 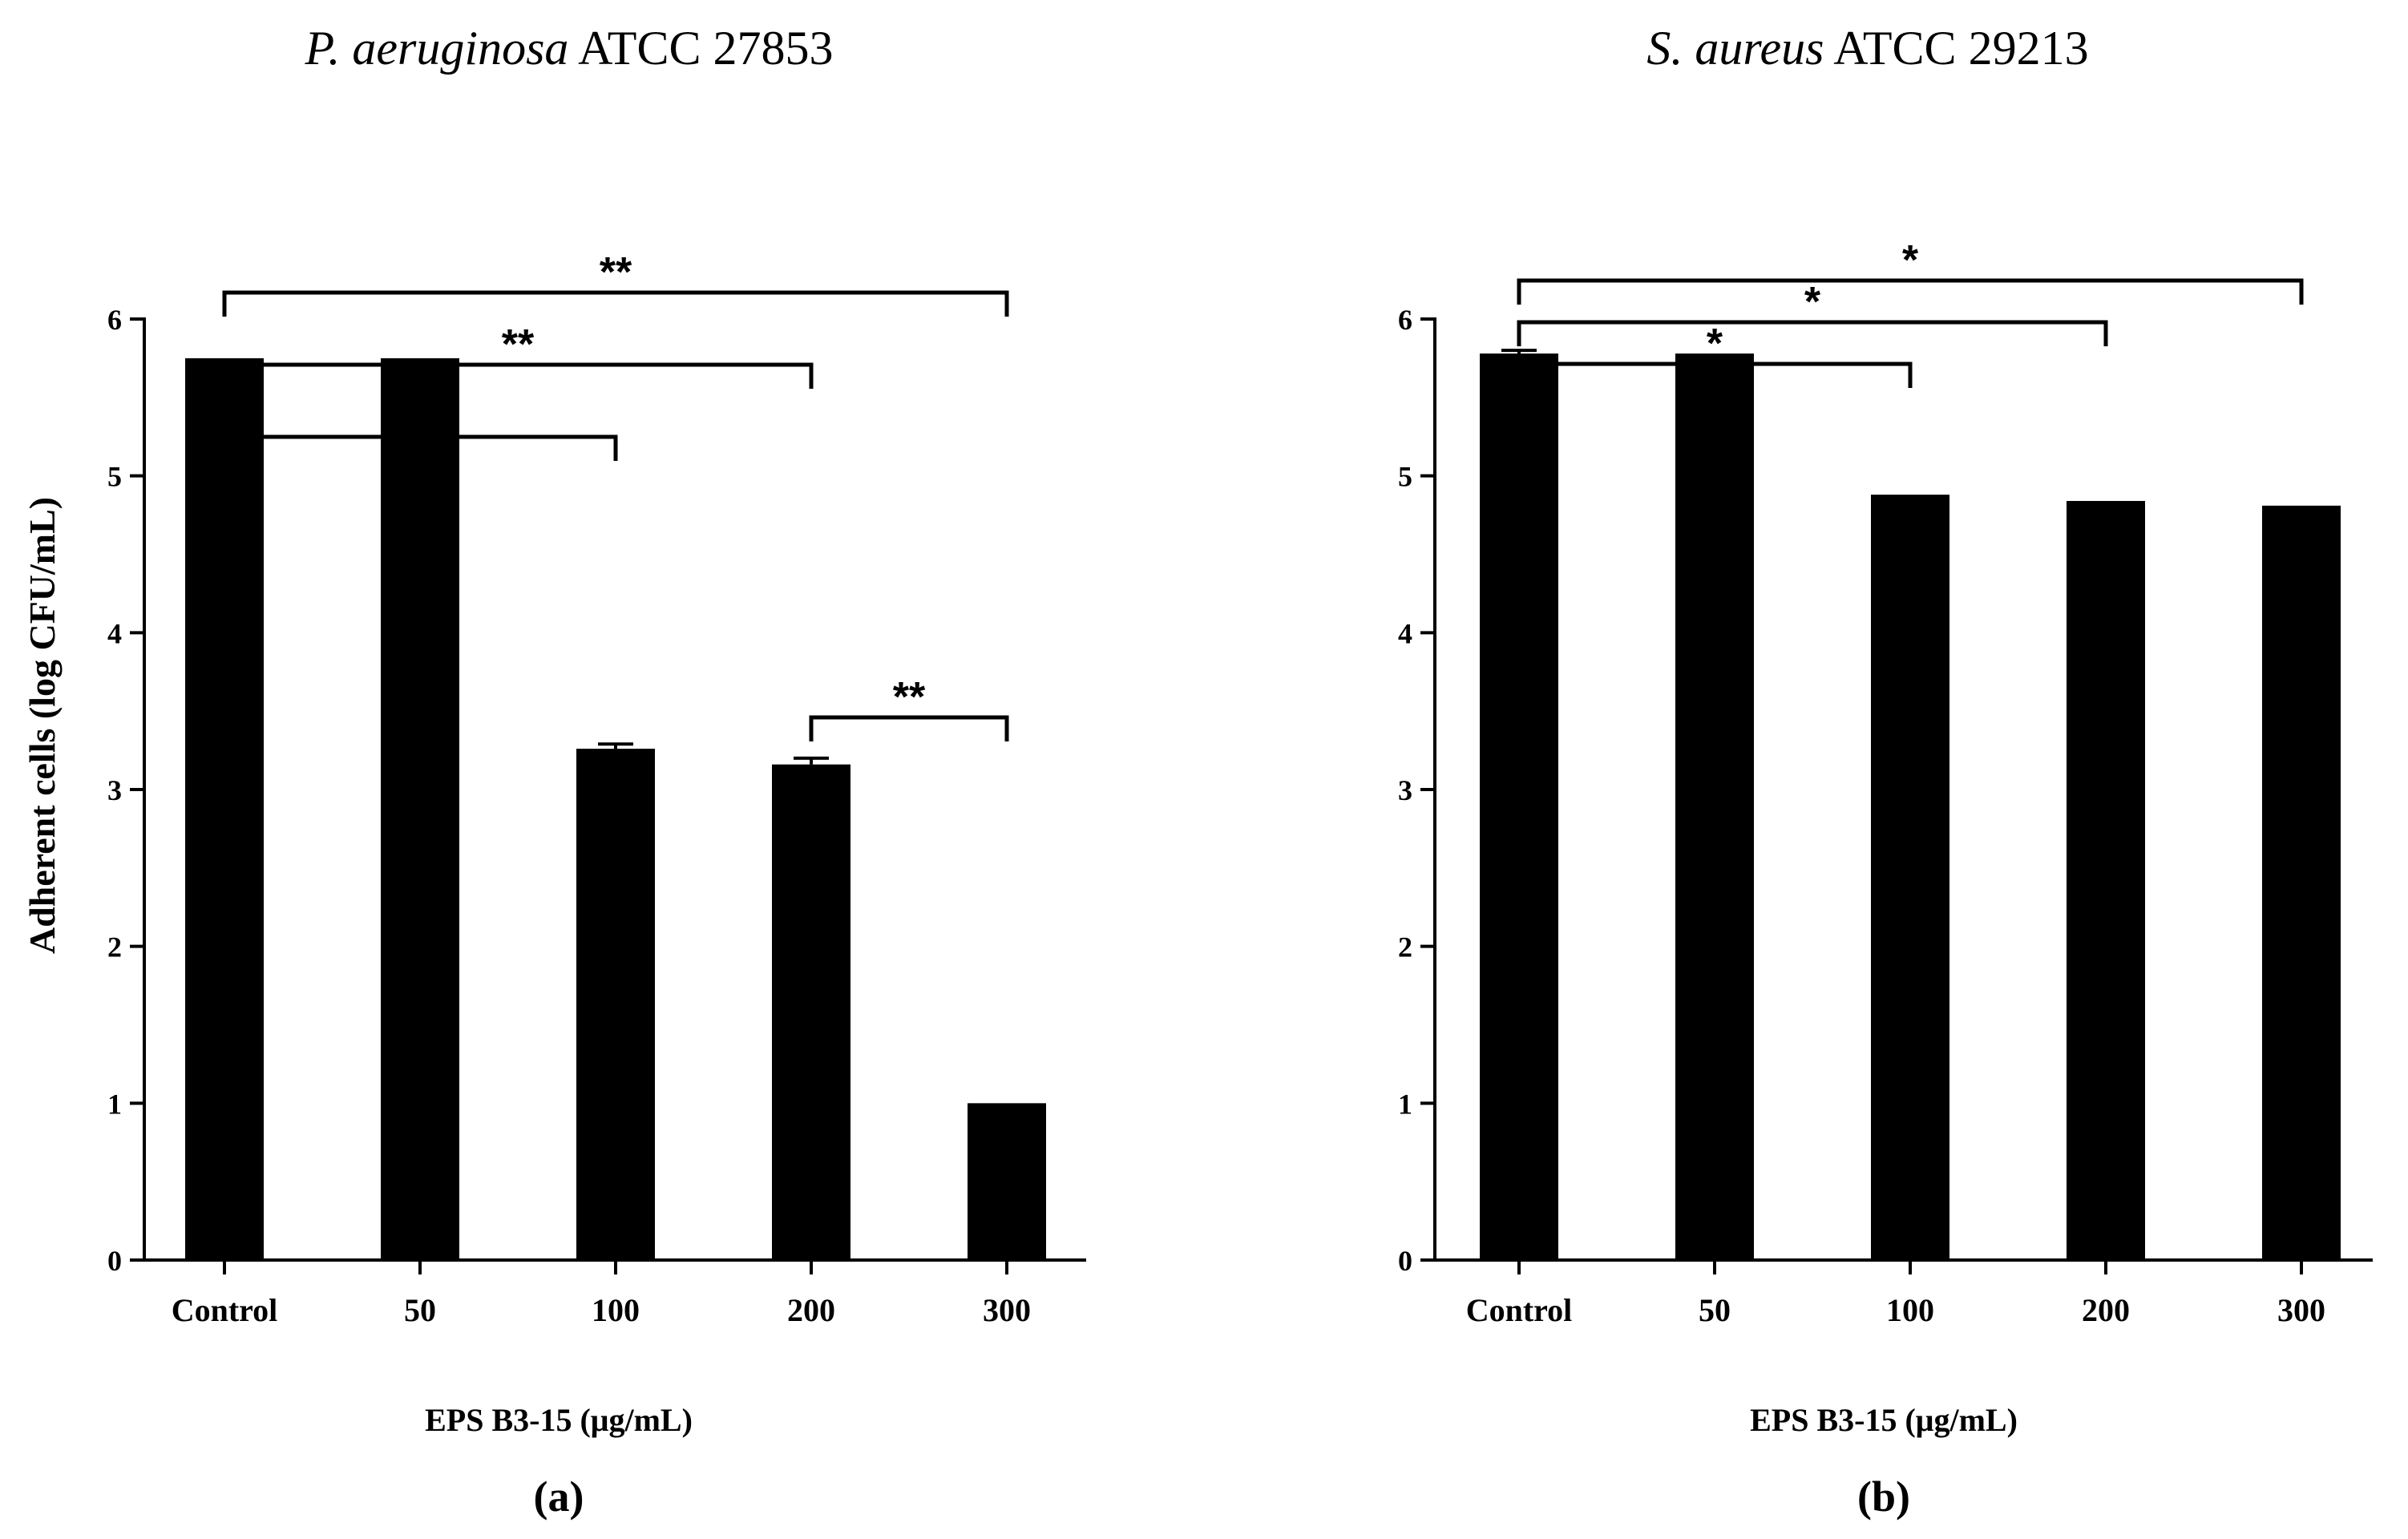 I want to click on chart-b-ytick-label-0: 0, so click(x=1405, y=1261).